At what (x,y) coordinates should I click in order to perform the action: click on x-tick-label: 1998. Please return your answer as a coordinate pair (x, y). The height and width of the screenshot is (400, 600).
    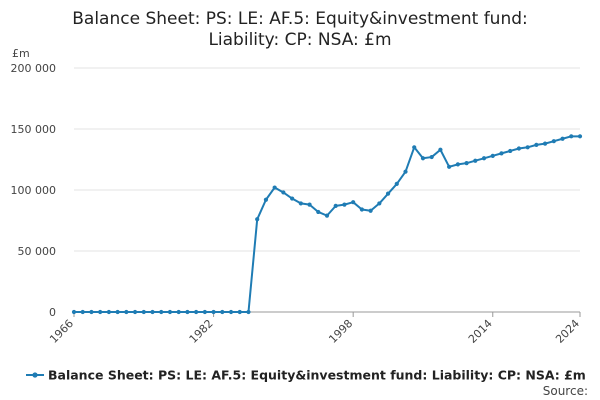
    Looking at the image, I should click on (340, 331).